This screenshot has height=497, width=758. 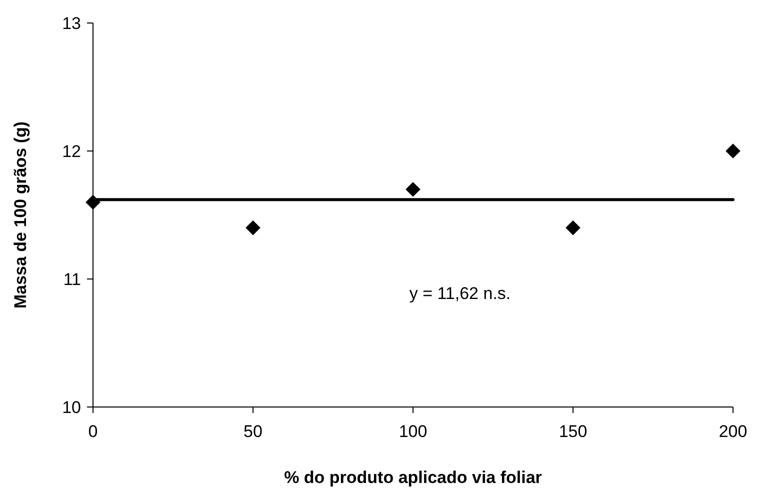 I want to click on x-tick-label: 100, so click(x=413, y=431).